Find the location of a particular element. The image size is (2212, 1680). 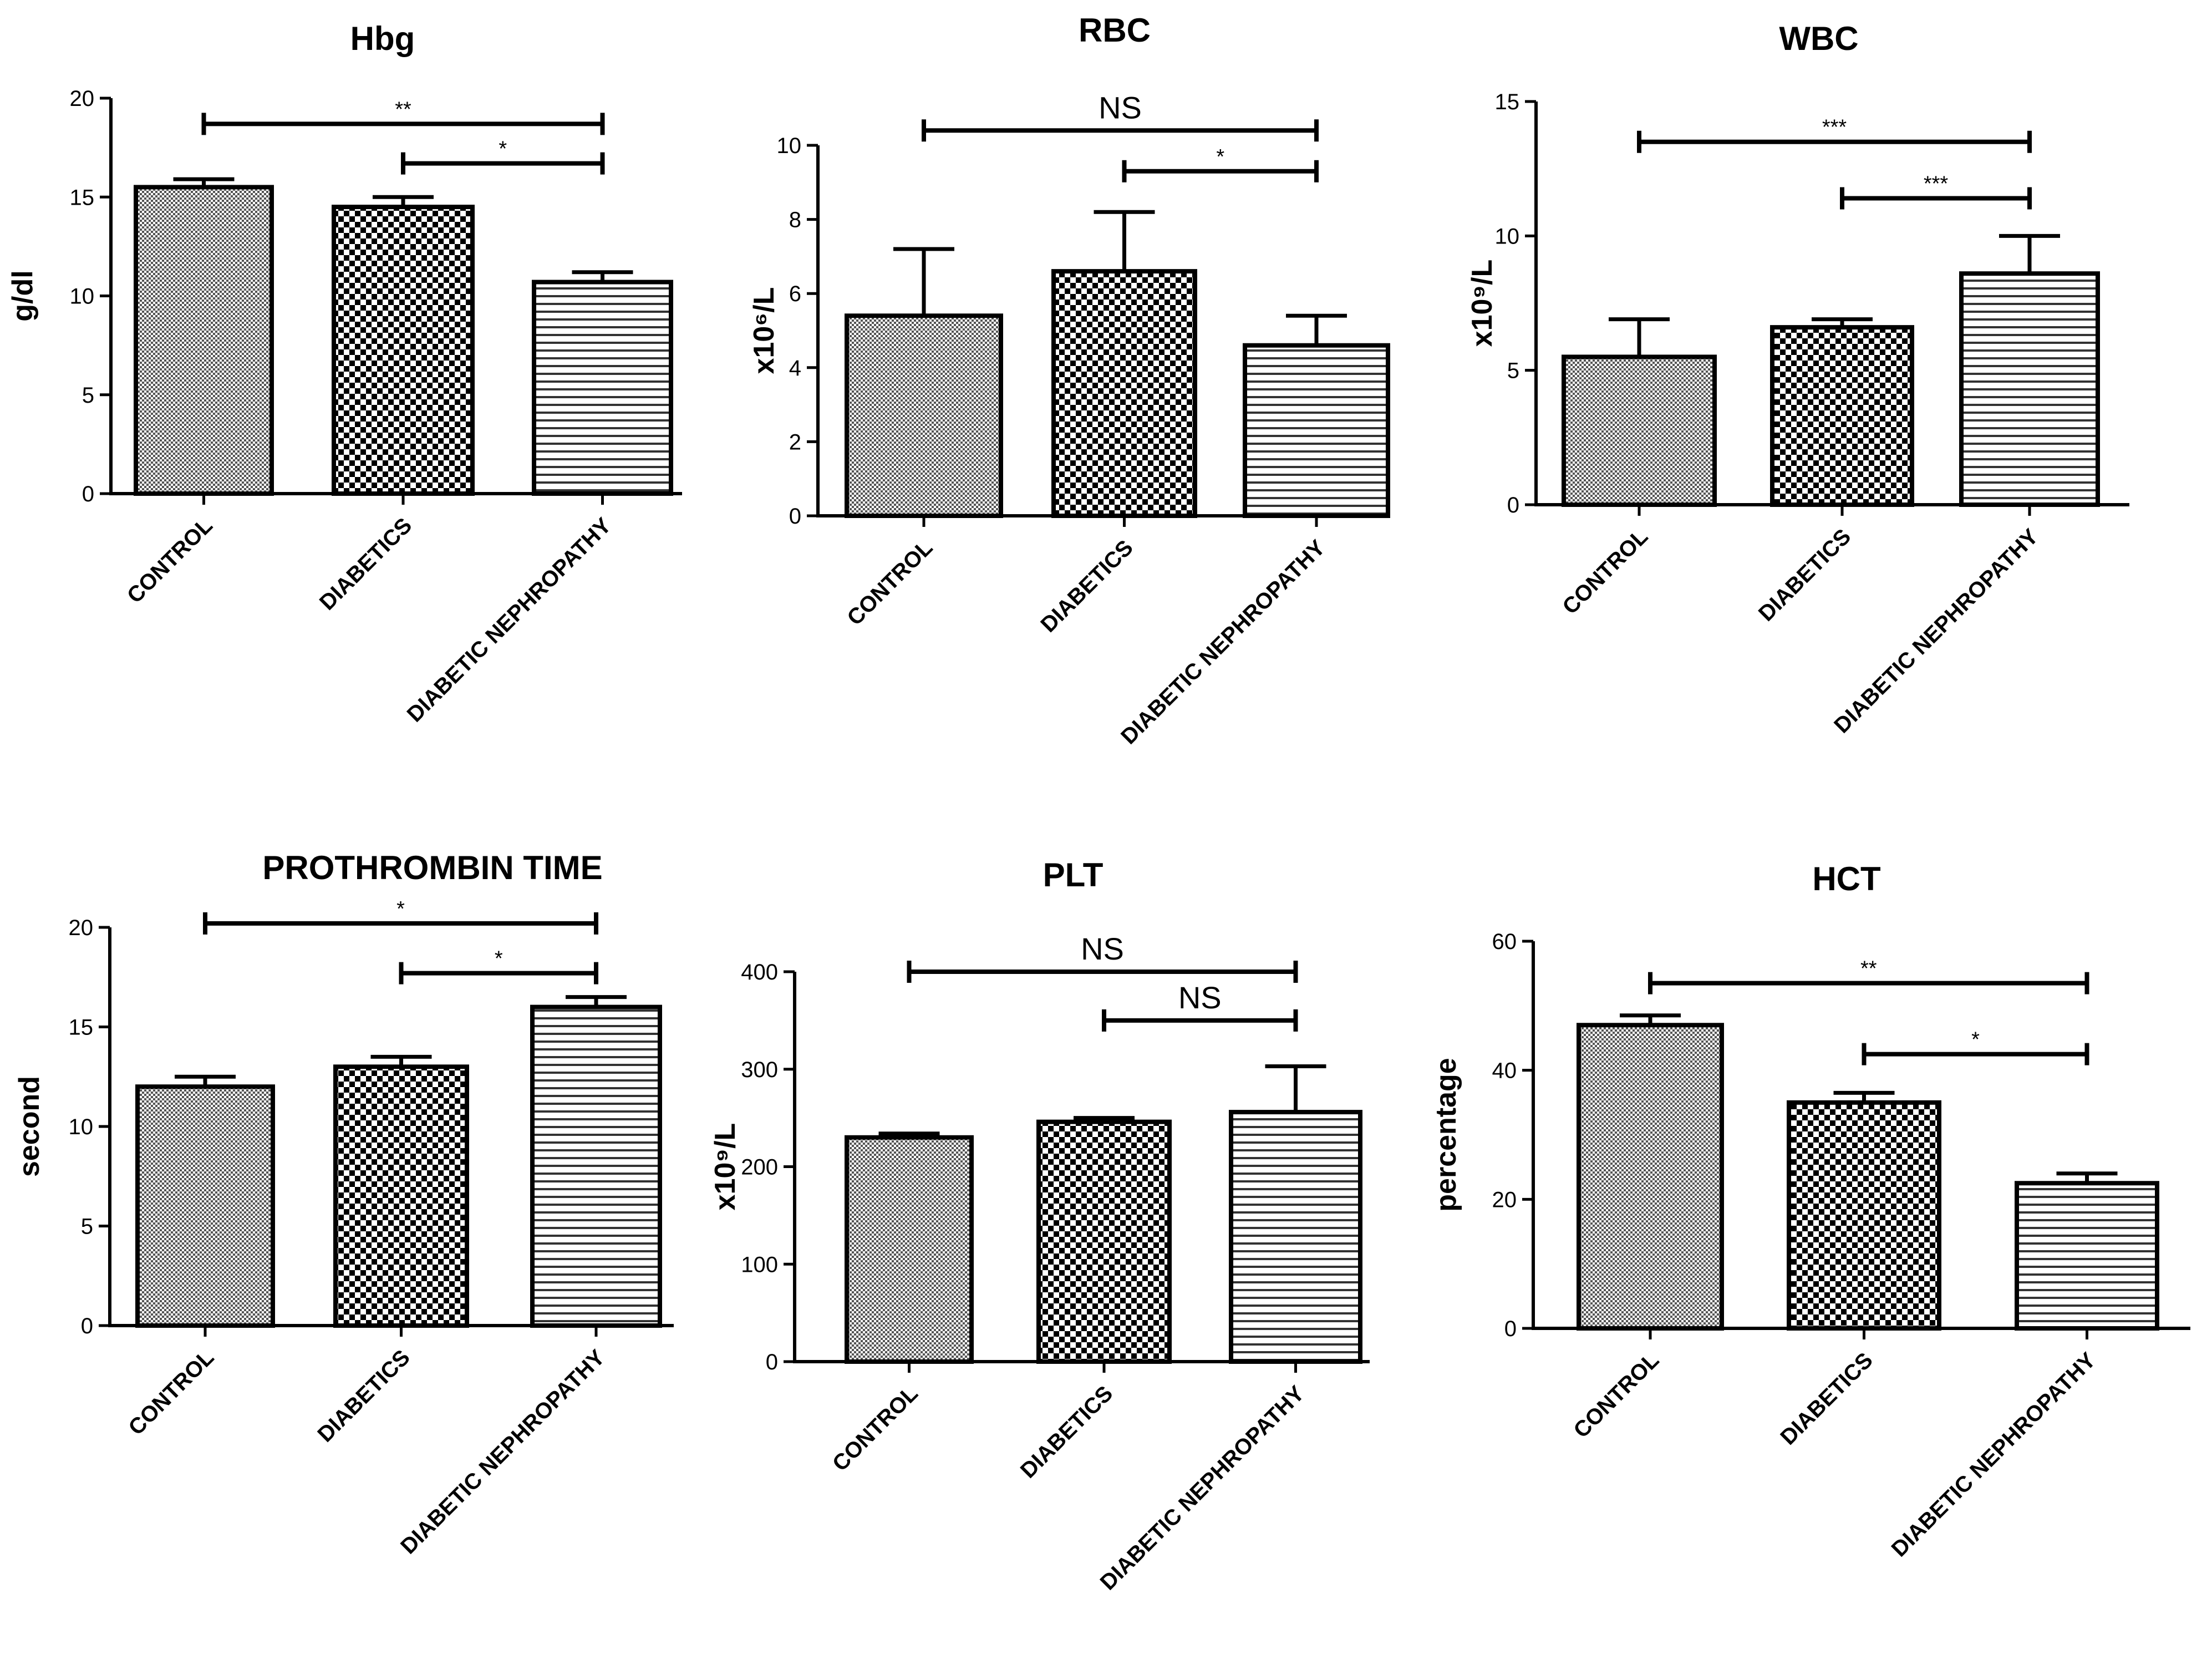

chart-title: WBC is located at coordinates (1818, 39).